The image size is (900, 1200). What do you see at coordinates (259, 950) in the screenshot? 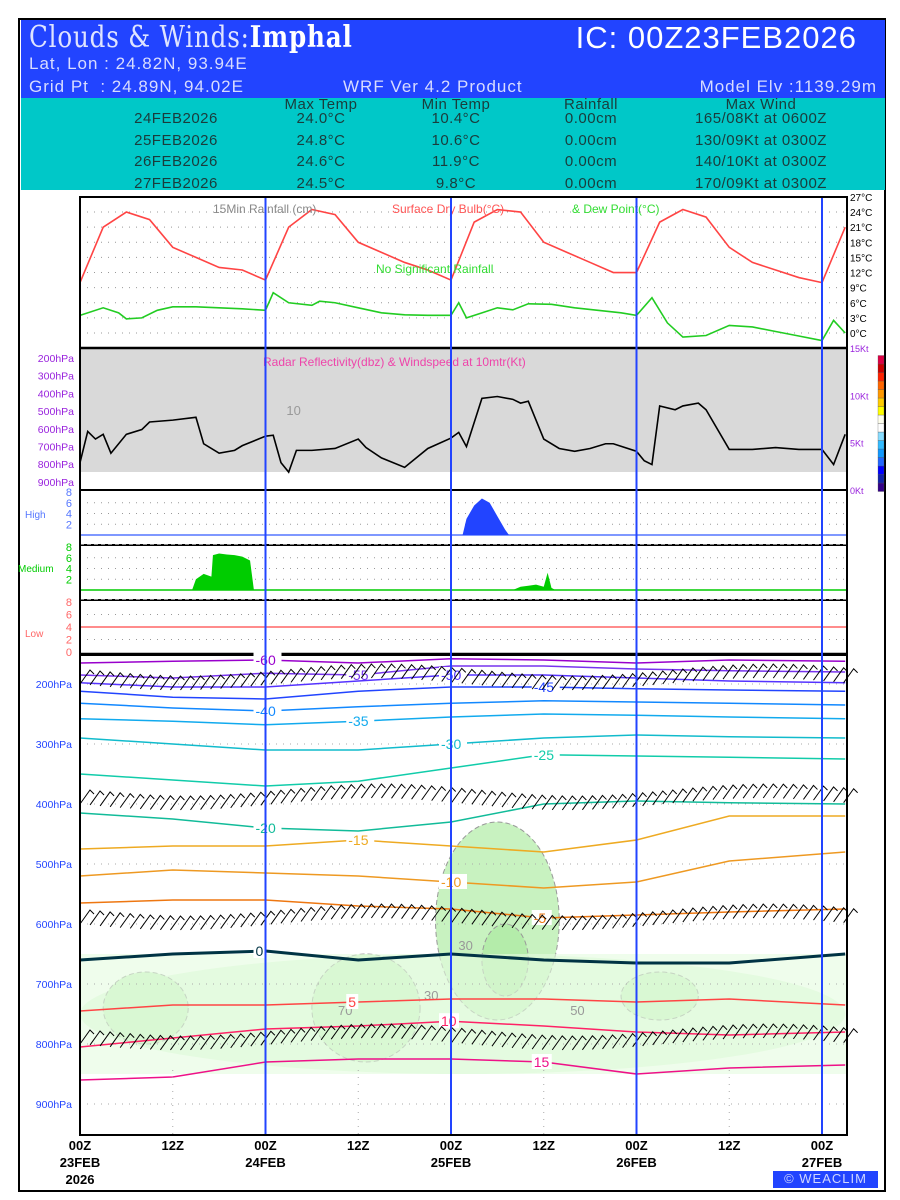
I see `isotherm-label-bg` at bounding box center [259, 950].